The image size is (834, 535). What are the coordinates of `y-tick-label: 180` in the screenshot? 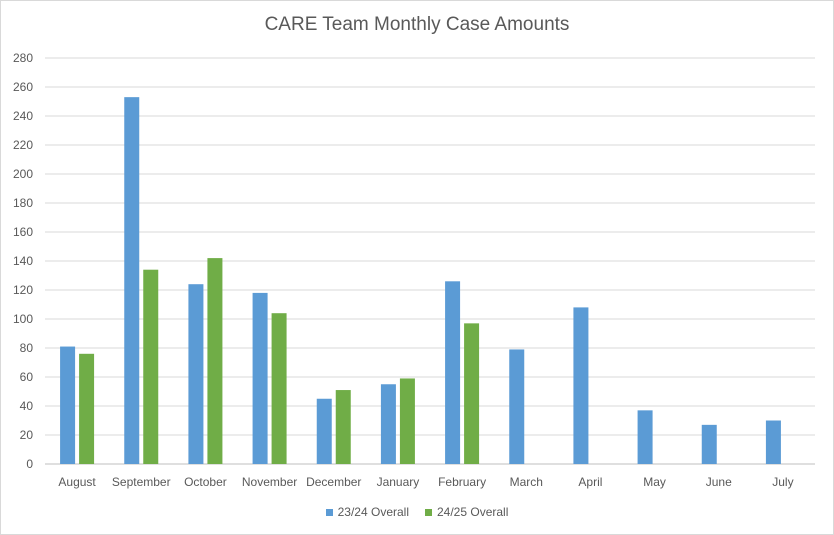 It's located at (23, 203).